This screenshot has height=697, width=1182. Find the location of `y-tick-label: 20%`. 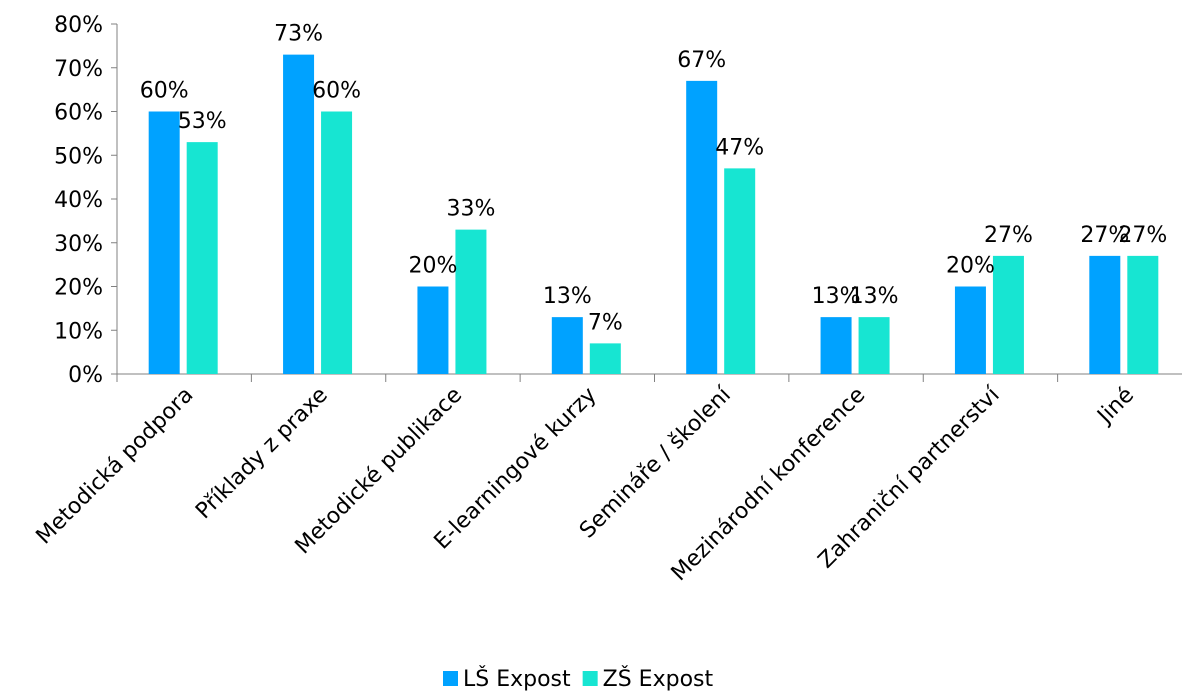

y-tick-label: 20% is located at coordinates (78, 288).